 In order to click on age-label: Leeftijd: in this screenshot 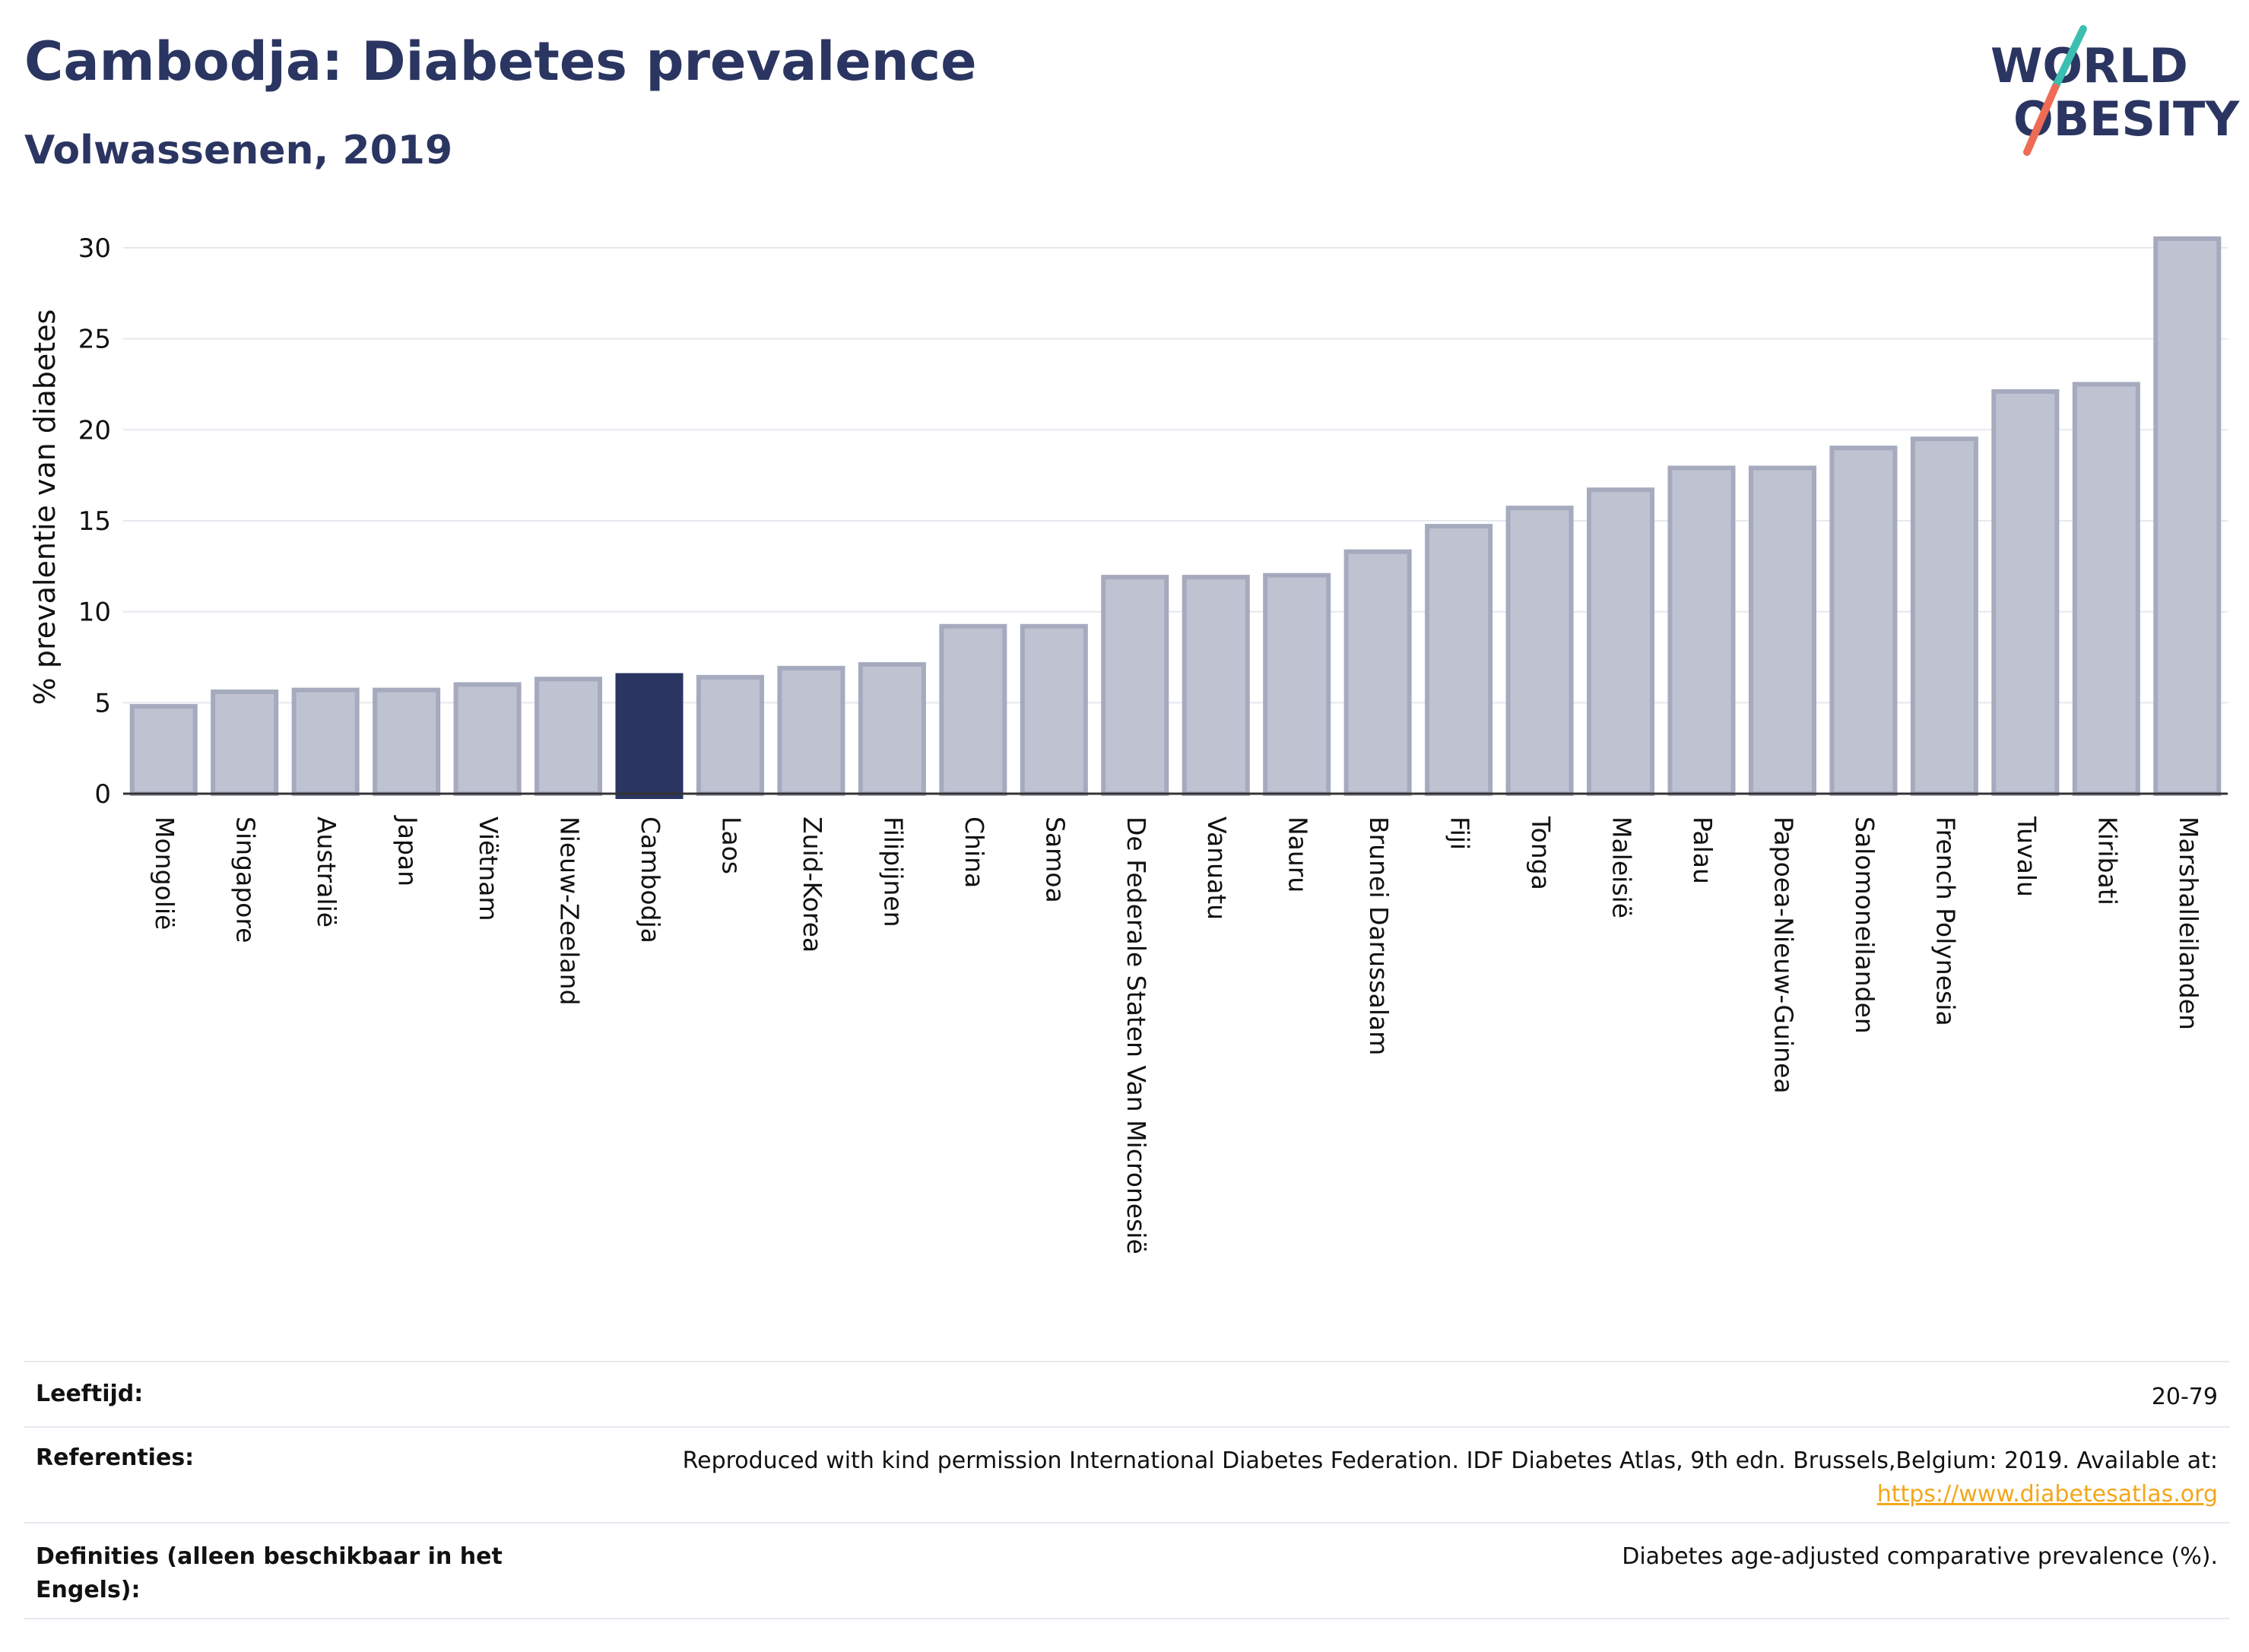, I will do `click(90, 1394)`.